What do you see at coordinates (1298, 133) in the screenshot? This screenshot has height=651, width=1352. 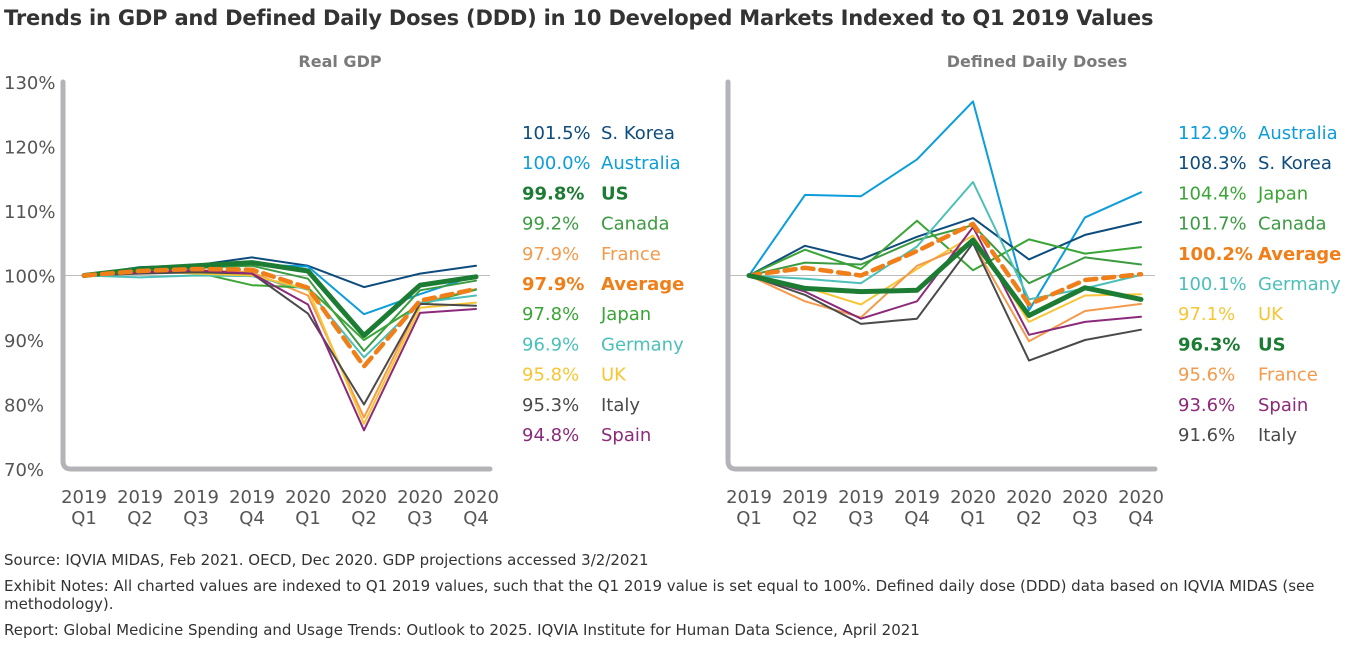 I see `ddd-legend-name-australia: Australia` at bounding box center [1298, 133].